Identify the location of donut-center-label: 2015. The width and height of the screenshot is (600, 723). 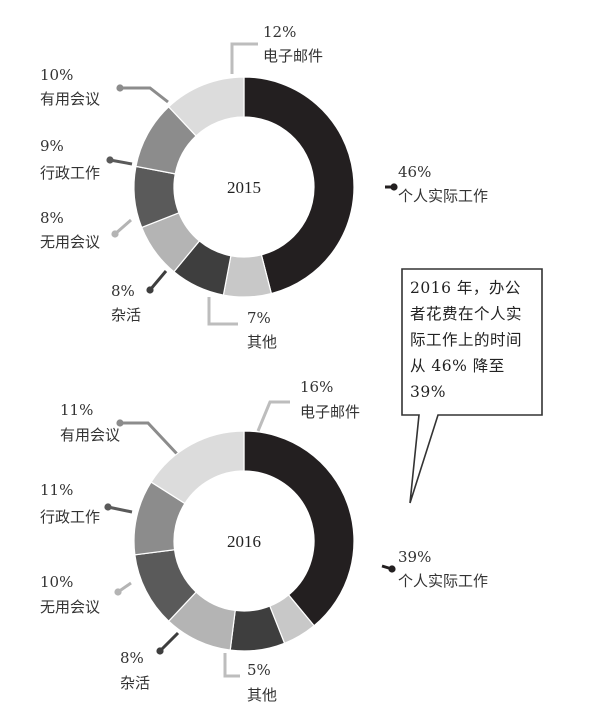
(244, 187).